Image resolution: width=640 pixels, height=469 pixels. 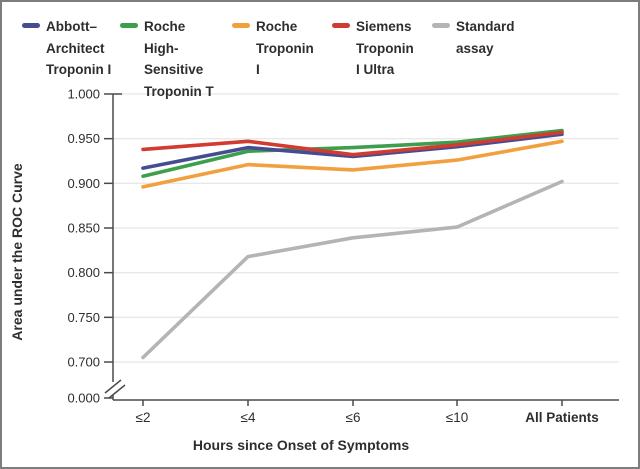 I want to click on legend-swatch-roche-high-sensitive, so click(x=129, y=25).